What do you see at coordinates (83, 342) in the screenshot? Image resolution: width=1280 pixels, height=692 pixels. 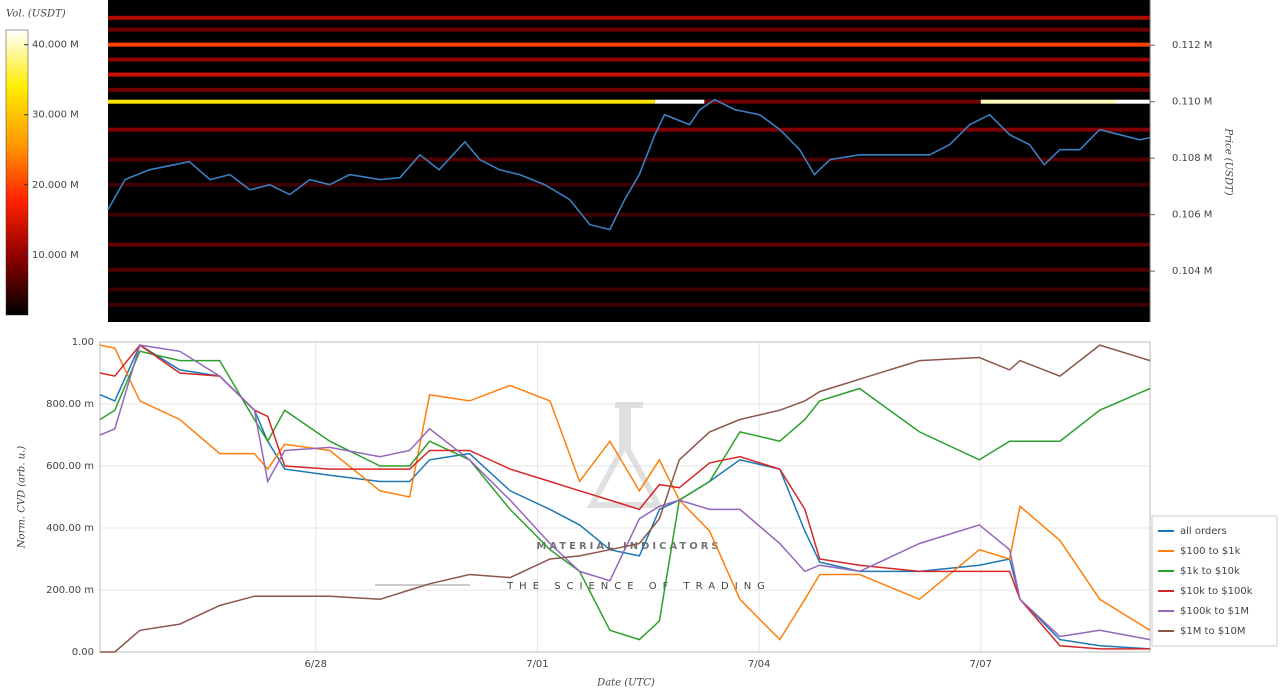 I see `y-tick-label: 1.00` at bounding box center [83, 342].